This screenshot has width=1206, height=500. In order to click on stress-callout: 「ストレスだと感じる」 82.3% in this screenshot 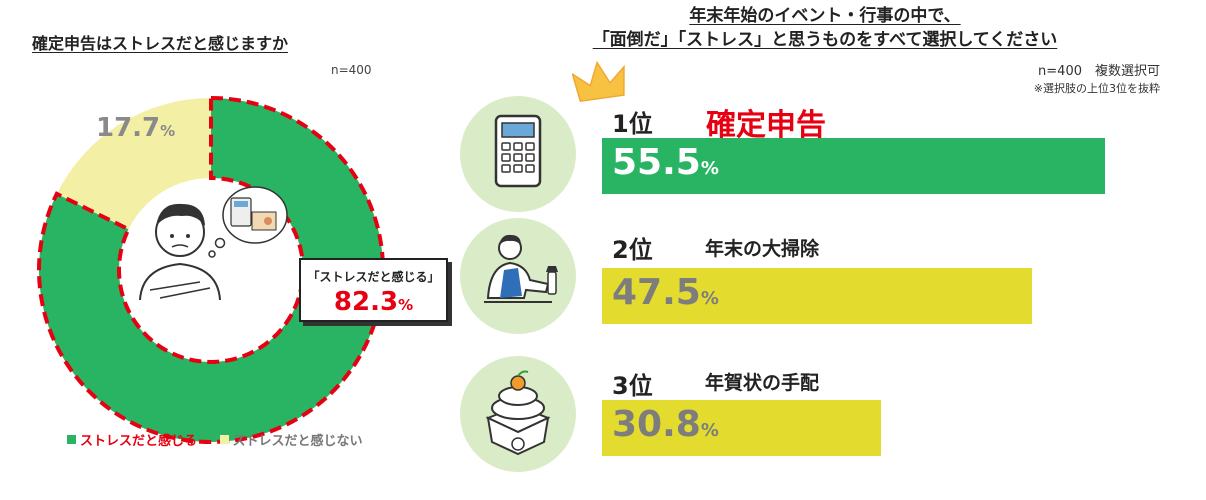, I will do `click(373, 290)`.